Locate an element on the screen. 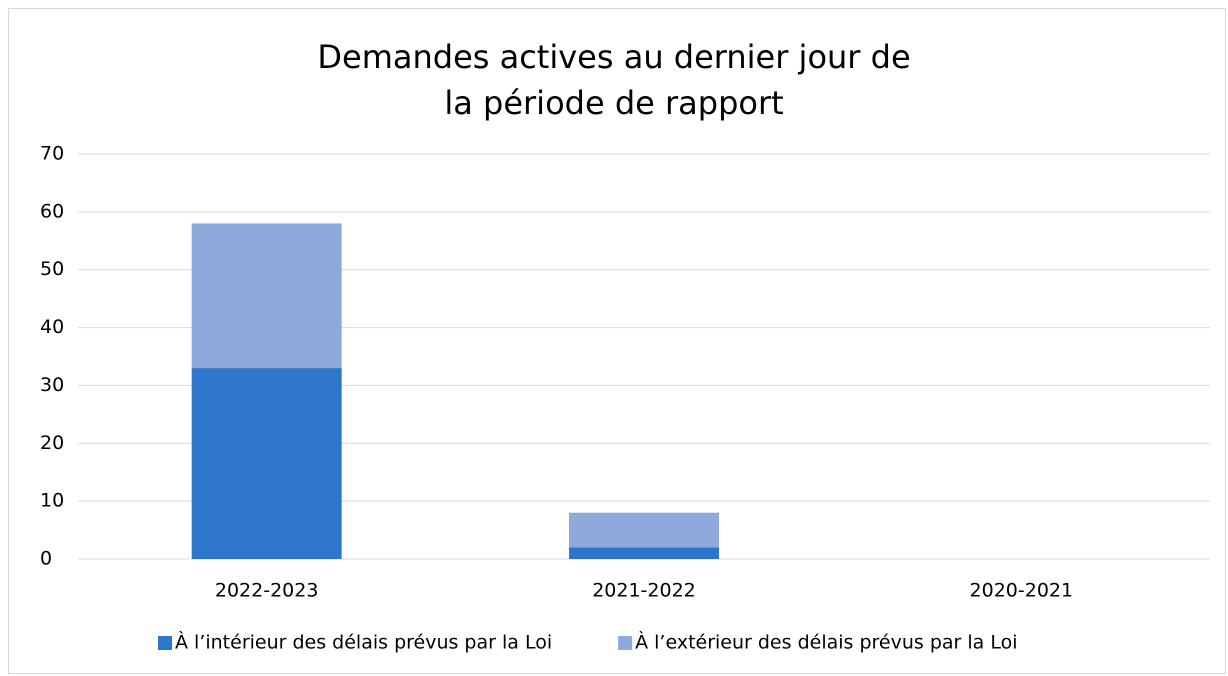  x-tick-label: 2020-2021 is located at coordinates (1022, 591).